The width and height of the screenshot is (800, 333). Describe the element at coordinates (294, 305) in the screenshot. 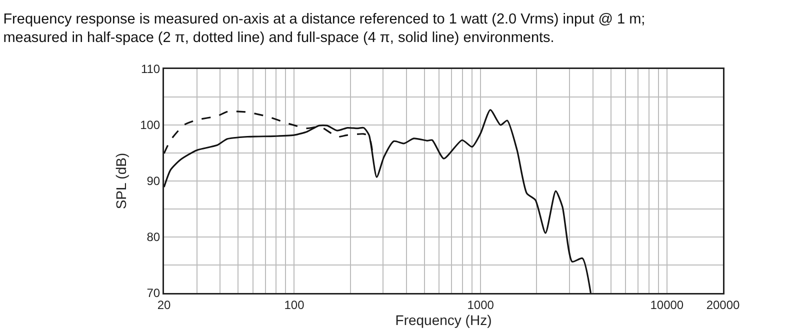

I see `x-tick-label: 100` at that location.